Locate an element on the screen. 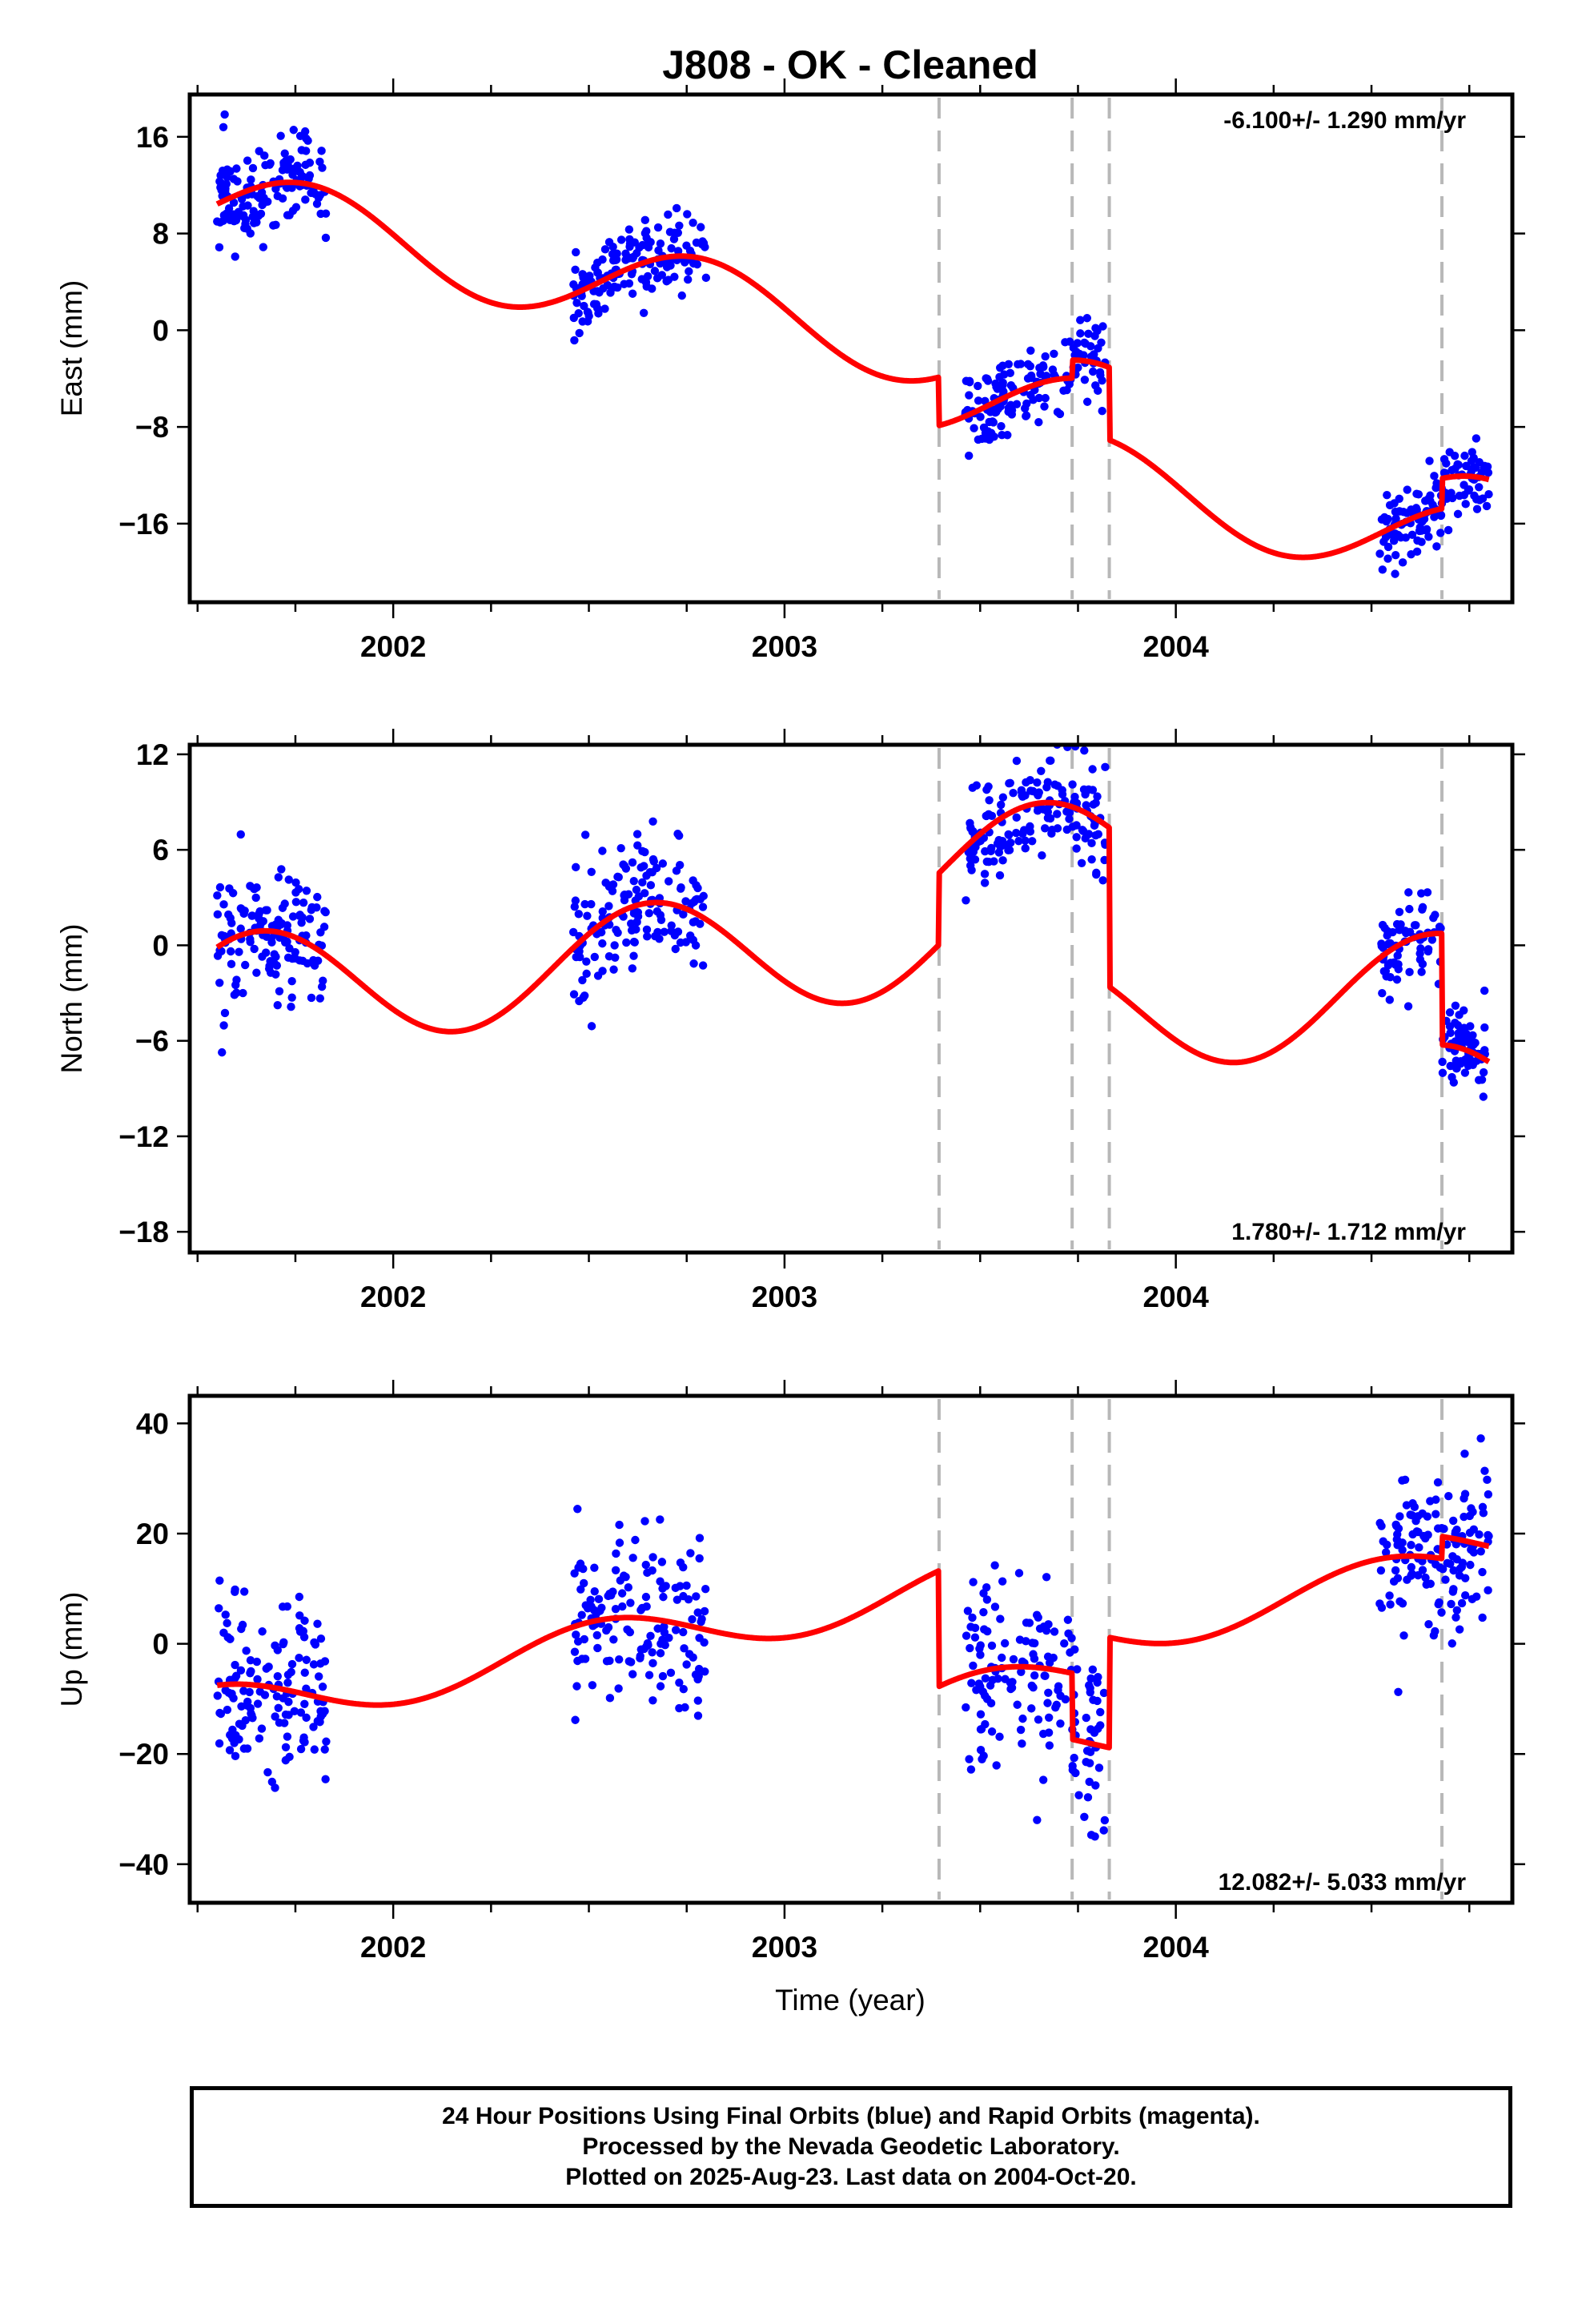 This screenshot has height=2324, width=1582. y-axis-label: North (mm) is located at coordinates (71, 998).